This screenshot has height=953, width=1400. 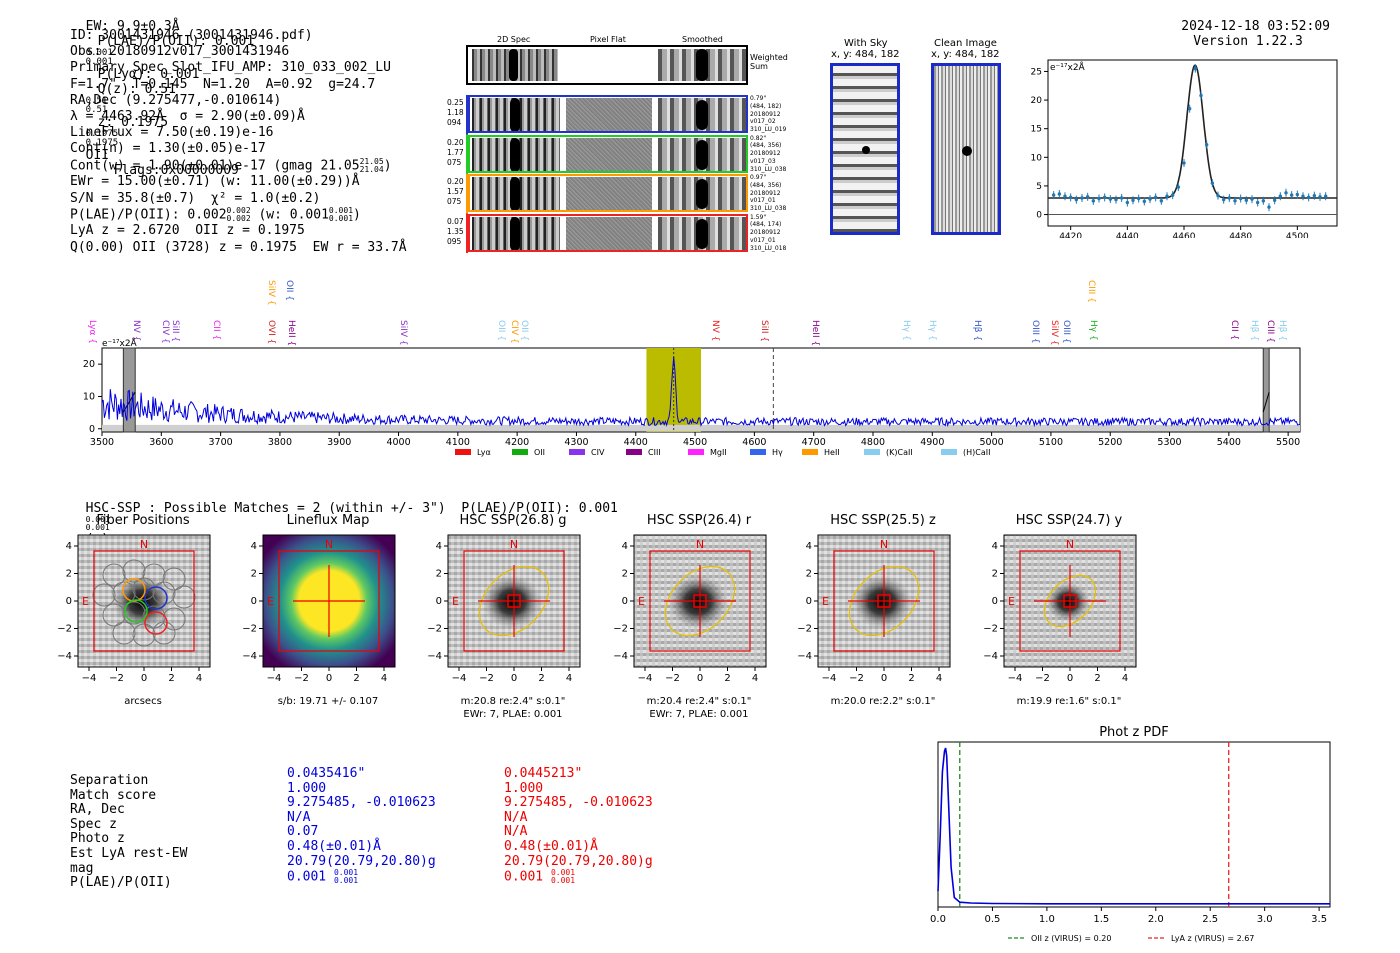 What do you see at coordinates (578, 861) in the screenshot?
I see `match-red-mag: 20.79(20.79,20.80)g` at bounding box center [578, 861].